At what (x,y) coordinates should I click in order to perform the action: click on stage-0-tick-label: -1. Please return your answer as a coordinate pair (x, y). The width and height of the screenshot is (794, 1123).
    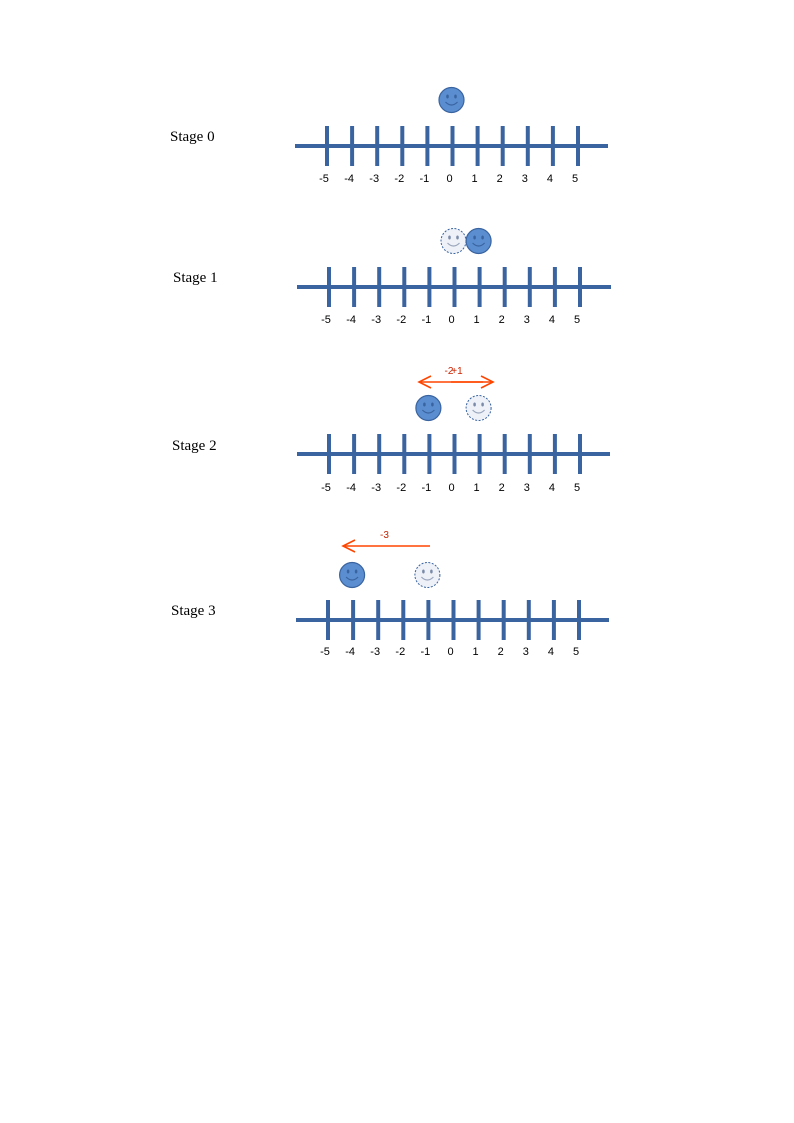
    Looking at the image, I should click on (425, 179).